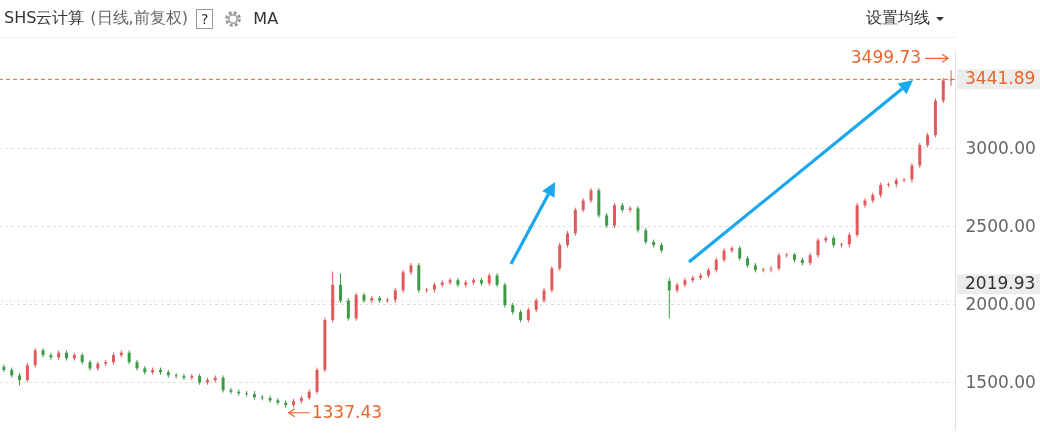 The width and height of the screenshot is (1040, 434). What do you see at coordinates (347, 411) in the screenshot?
I see `annotation: 1337.43` at bounding box center [347, 411].